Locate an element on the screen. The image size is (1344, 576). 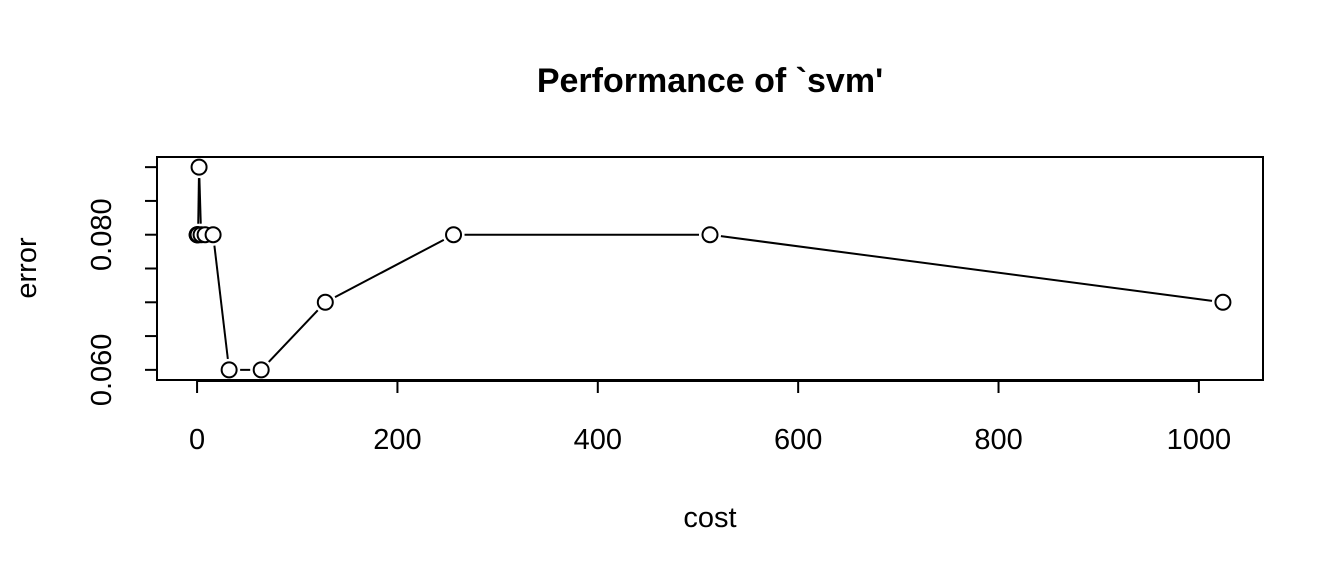
y-axis: 0.060 0.080 is located at coordinates (122, 286).